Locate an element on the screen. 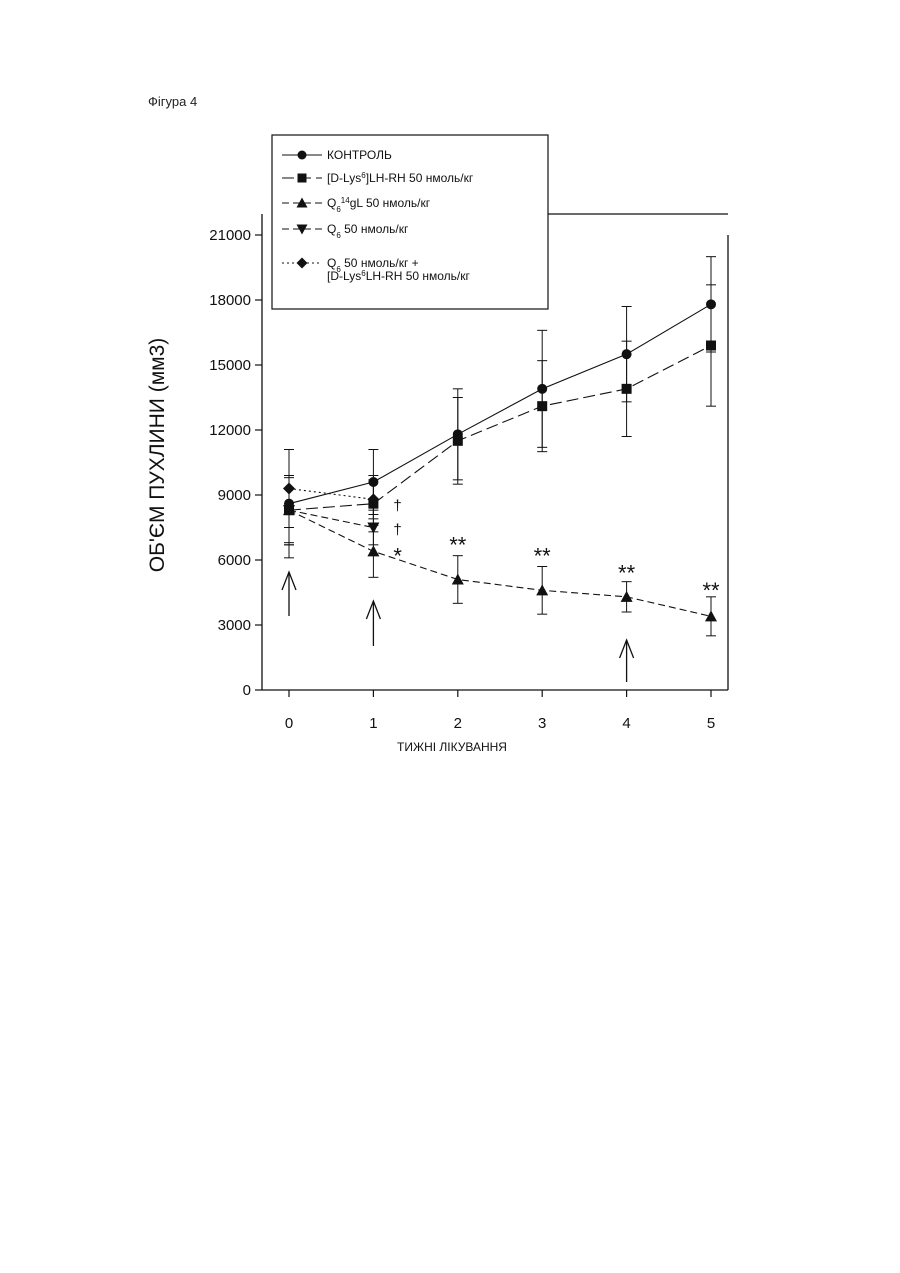 The image size is (900, 1273). series-layer is located at coordinates (500, 446).